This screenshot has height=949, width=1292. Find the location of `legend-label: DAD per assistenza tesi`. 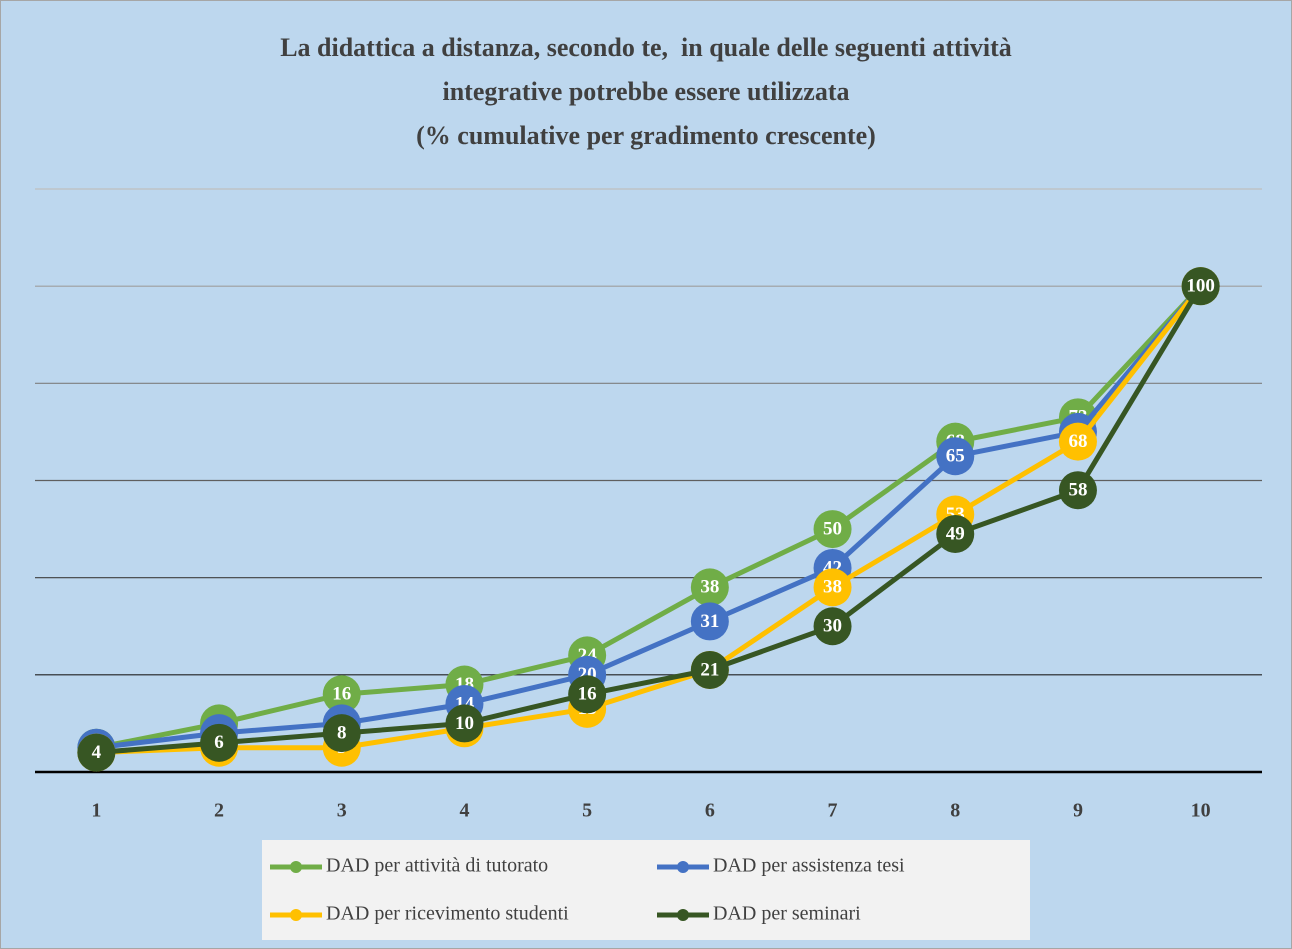

legend-label: DAD per assistenza tesi is located at coordinates (809, 866).